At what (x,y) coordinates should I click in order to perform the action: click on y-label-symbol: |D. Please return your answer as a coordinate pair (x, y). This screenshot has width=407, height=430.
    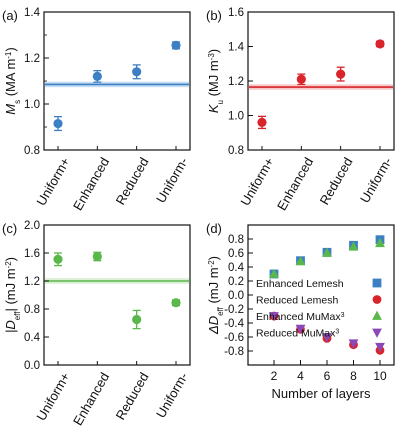
    Looking at the image, I should click on (10, 326).